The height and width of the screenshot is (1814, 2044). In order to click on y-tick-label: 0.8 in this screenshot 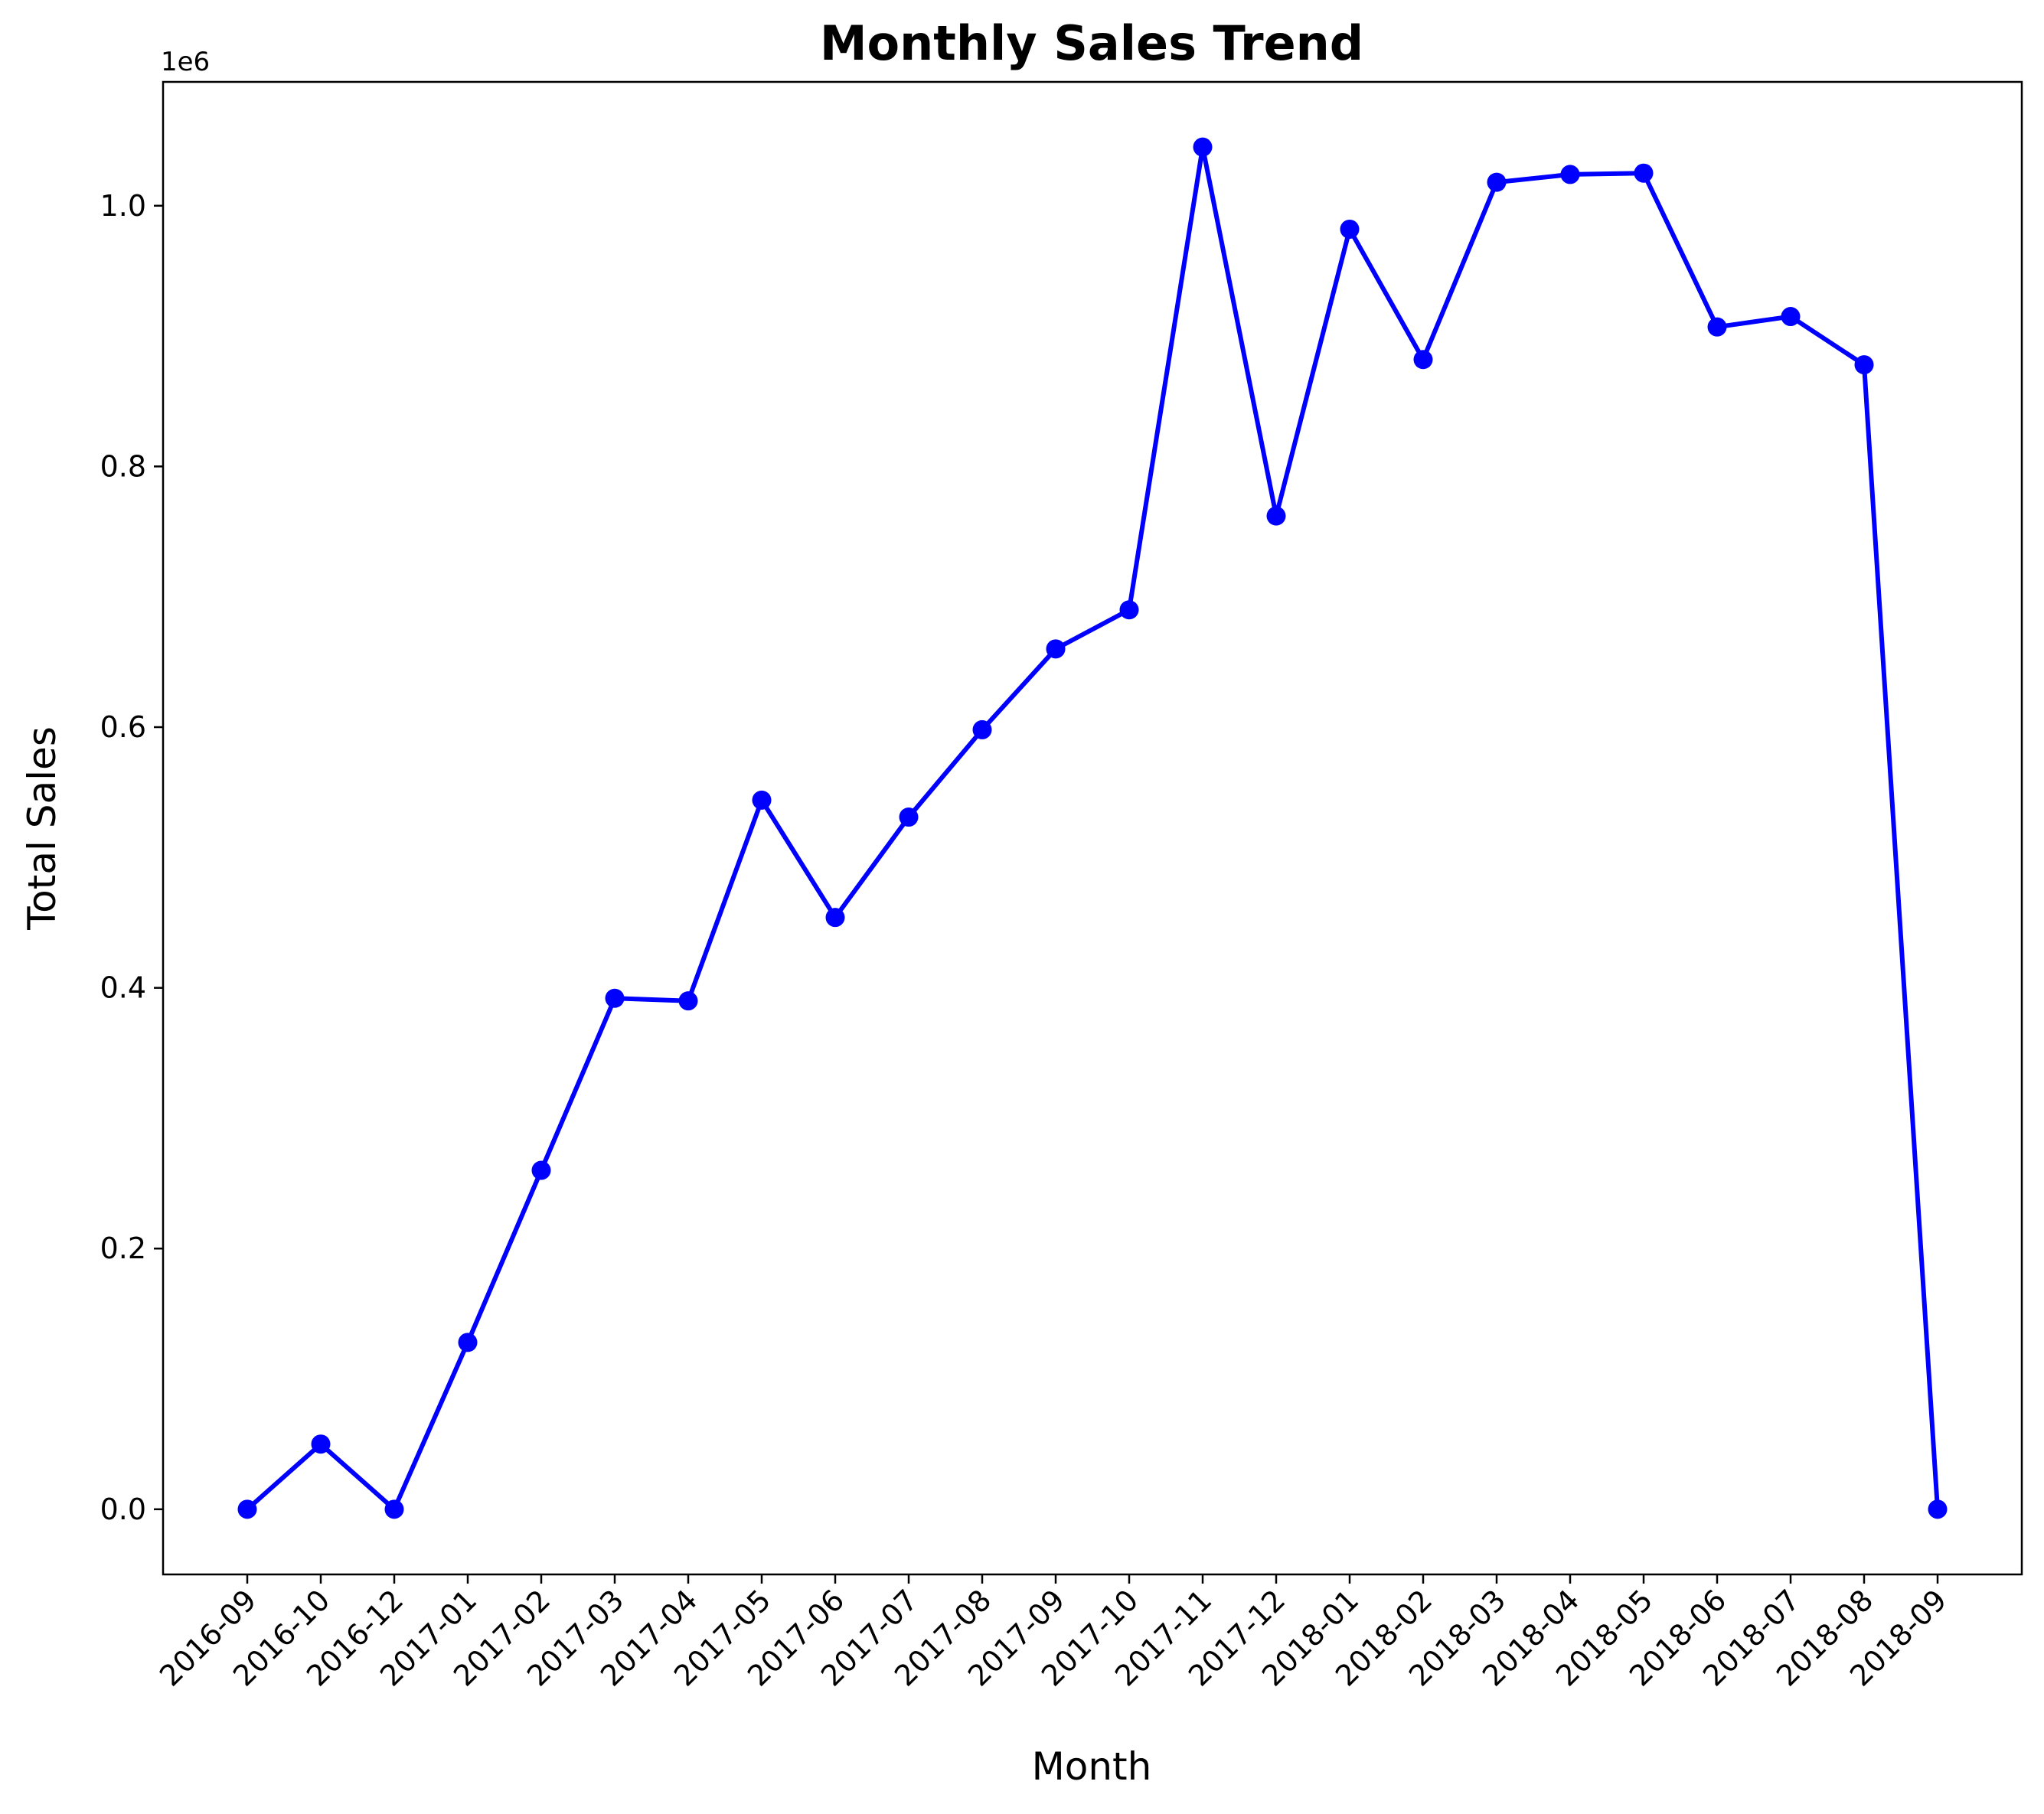, I will do `click(123, 466)`.